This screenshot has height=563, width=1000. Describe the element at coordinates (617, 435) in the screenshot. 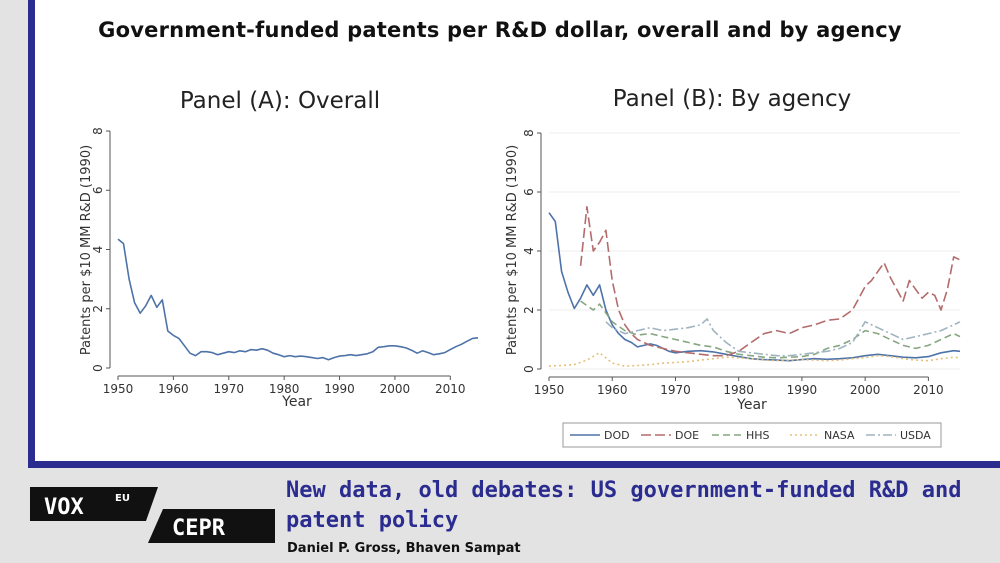

I see `legend-label-dod: DOD` at that location.